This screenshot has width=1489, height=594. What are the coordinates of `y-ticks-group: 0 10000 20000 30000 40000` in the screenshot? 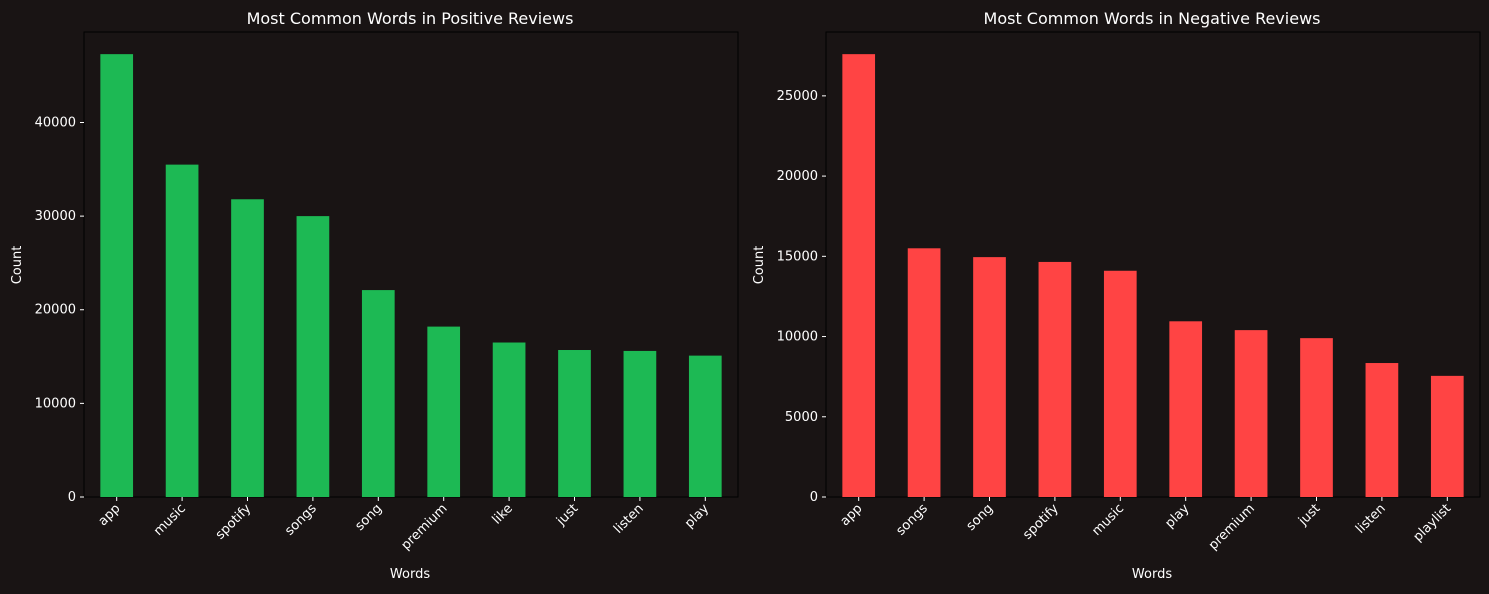 It's located at (59, 310).